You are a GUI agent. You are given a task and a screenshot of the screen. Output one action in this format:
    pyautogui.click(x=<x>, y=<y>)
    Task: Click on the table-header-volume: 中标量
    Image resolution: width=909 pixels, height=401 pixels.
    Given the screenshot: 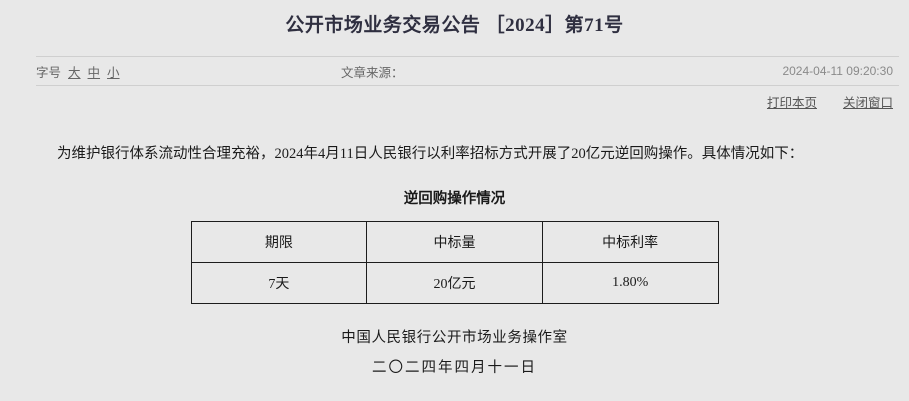 What is the action you would take?
    pyautogui.click(x=454, y=242)
    